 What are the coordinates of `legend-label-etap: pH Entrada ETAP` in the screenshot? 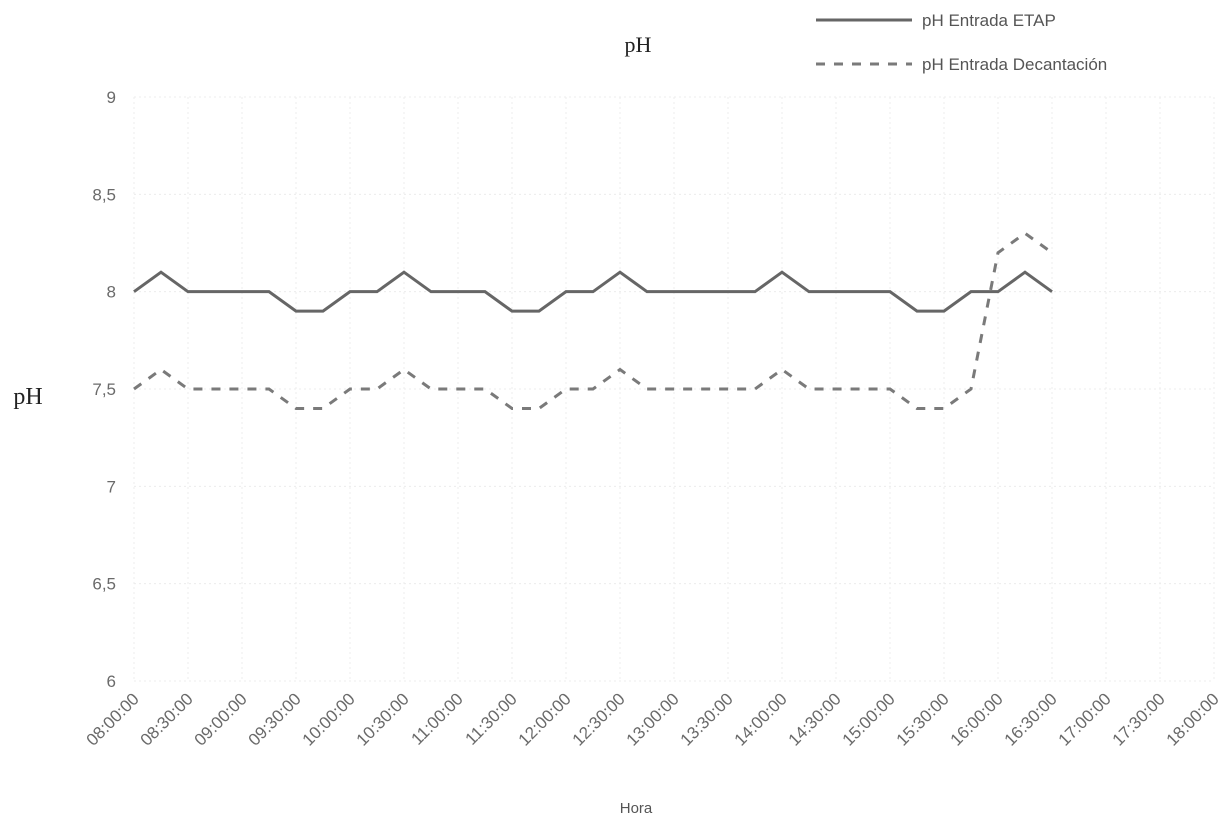 It's located at (989, 20).